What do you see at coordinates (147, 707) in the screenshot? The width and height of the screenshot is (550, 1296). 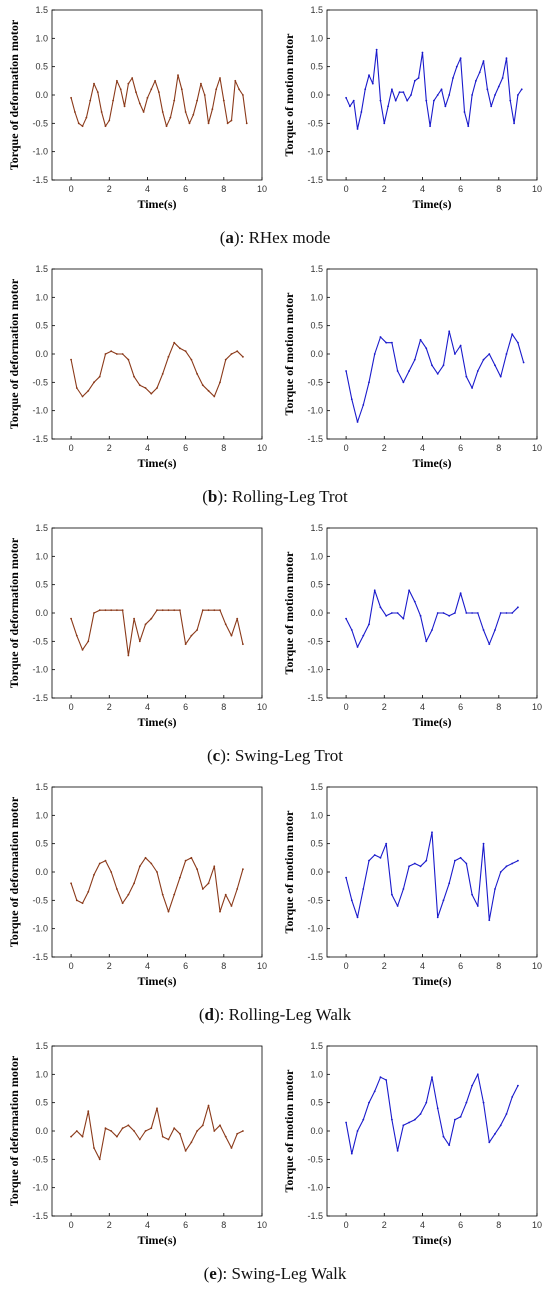 I see `x-tick-label: 4` at bounding box center [147, 707].